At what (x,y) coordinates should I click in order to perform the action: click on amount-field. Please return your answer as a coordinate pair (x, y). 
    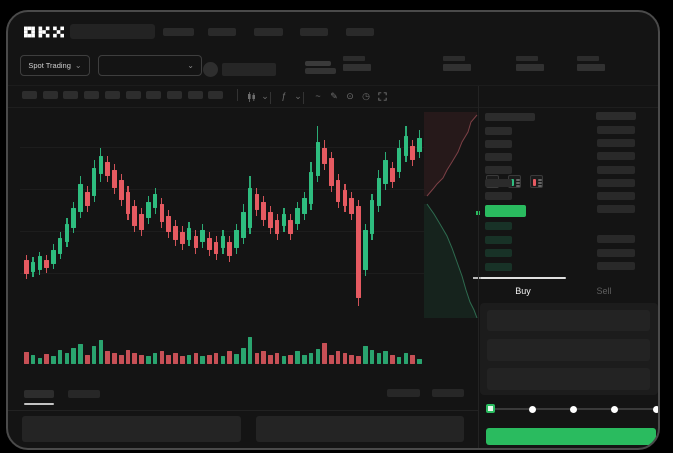
    Looking at the image, I should click on (568, 350).